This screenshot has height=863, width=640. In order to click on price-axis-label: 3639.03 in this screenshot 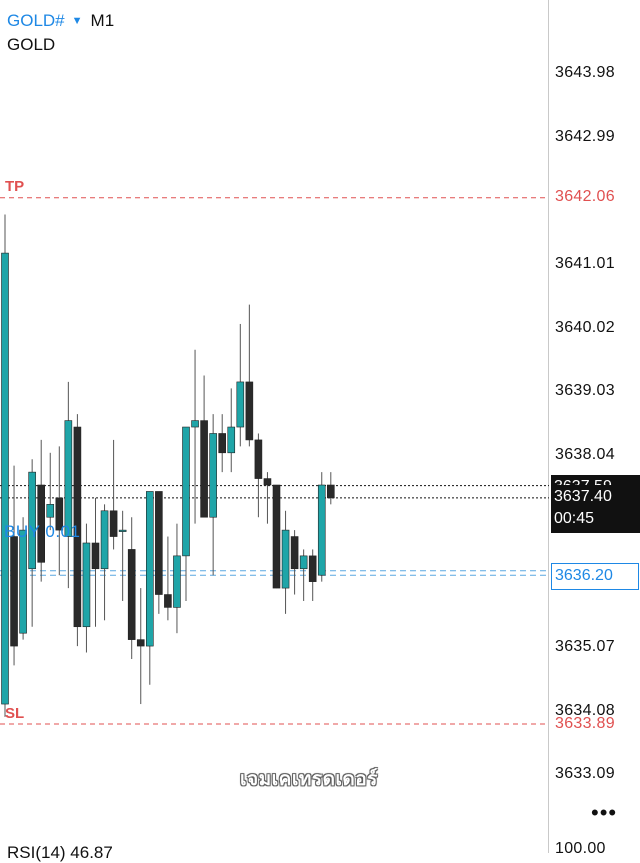, I will do `click(585, 390)`.